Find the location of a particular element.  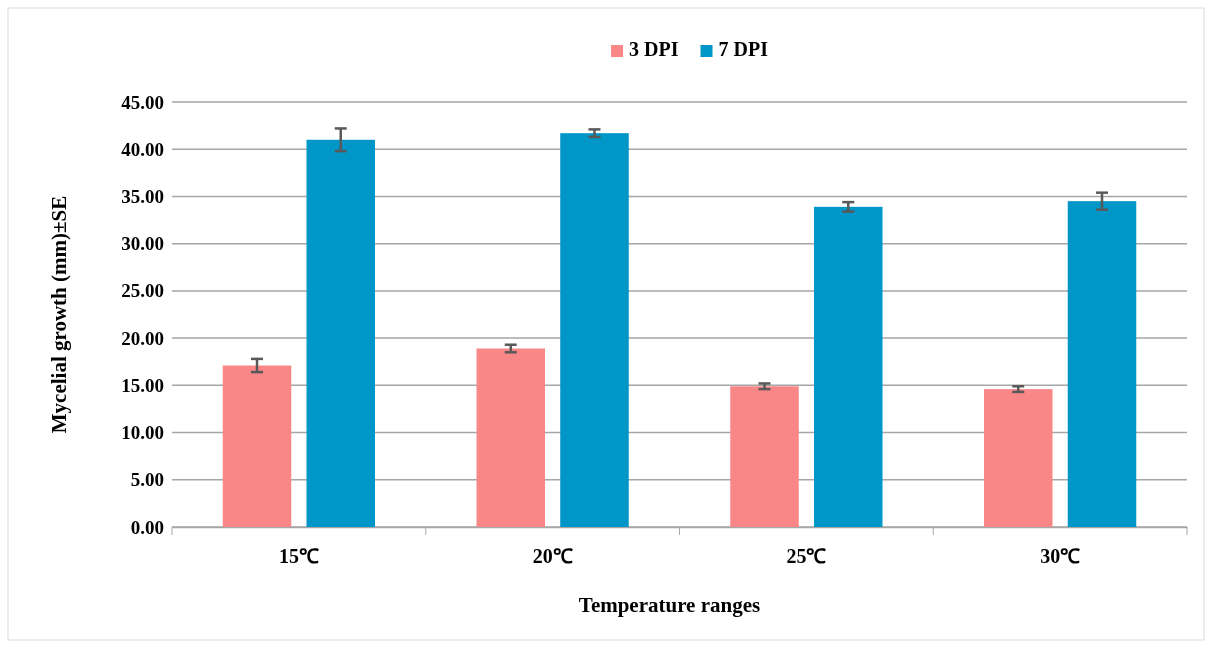

legend-label: 7 DPI is located at coordinates (743, 49).